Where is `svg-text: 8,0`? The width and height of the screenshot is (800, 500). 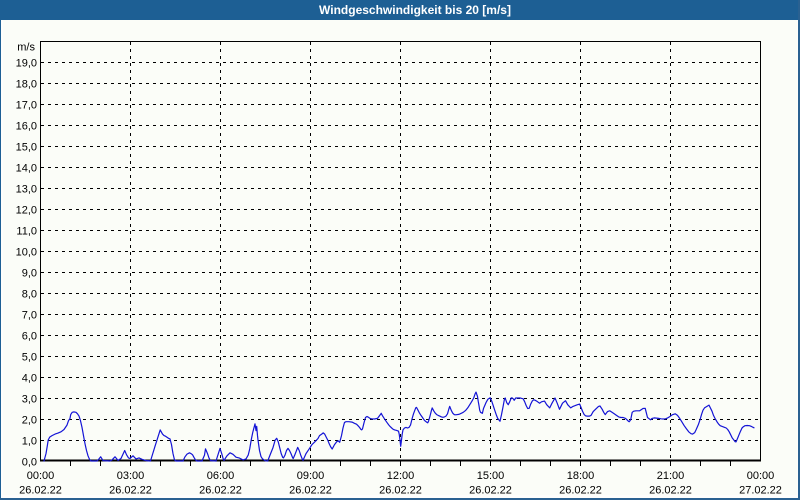
svg-text: 8,0 is located at coordinates (29, 295).